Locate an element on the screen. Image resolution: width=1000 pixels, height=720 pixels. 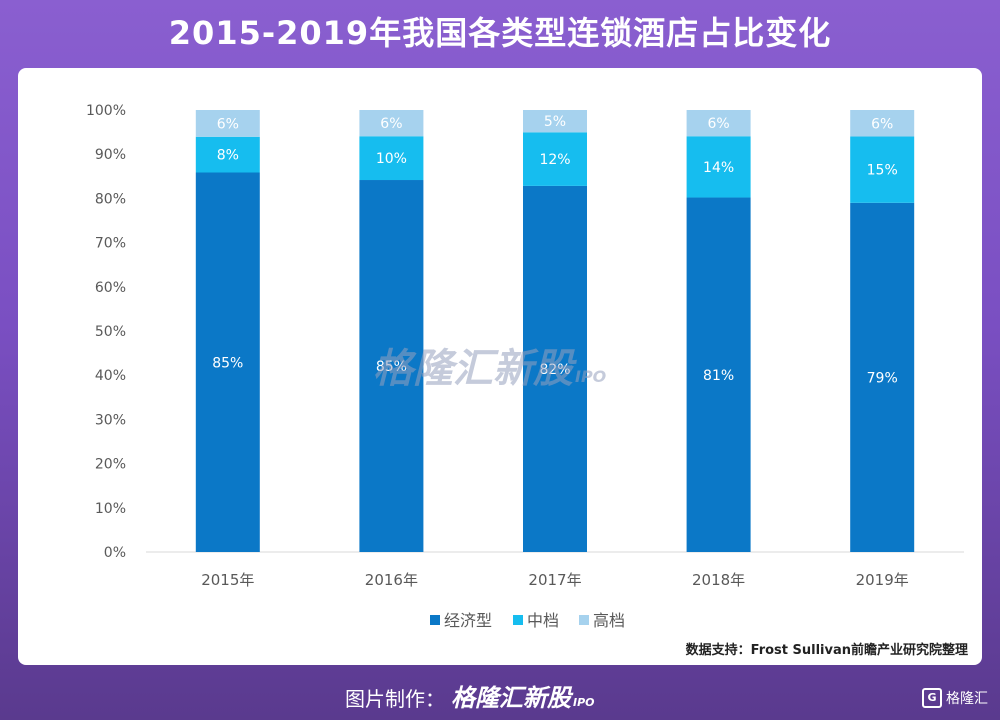
footer-credit: 图片制作： 格隆汇新股 IPO is located at coordinates (470, 695).